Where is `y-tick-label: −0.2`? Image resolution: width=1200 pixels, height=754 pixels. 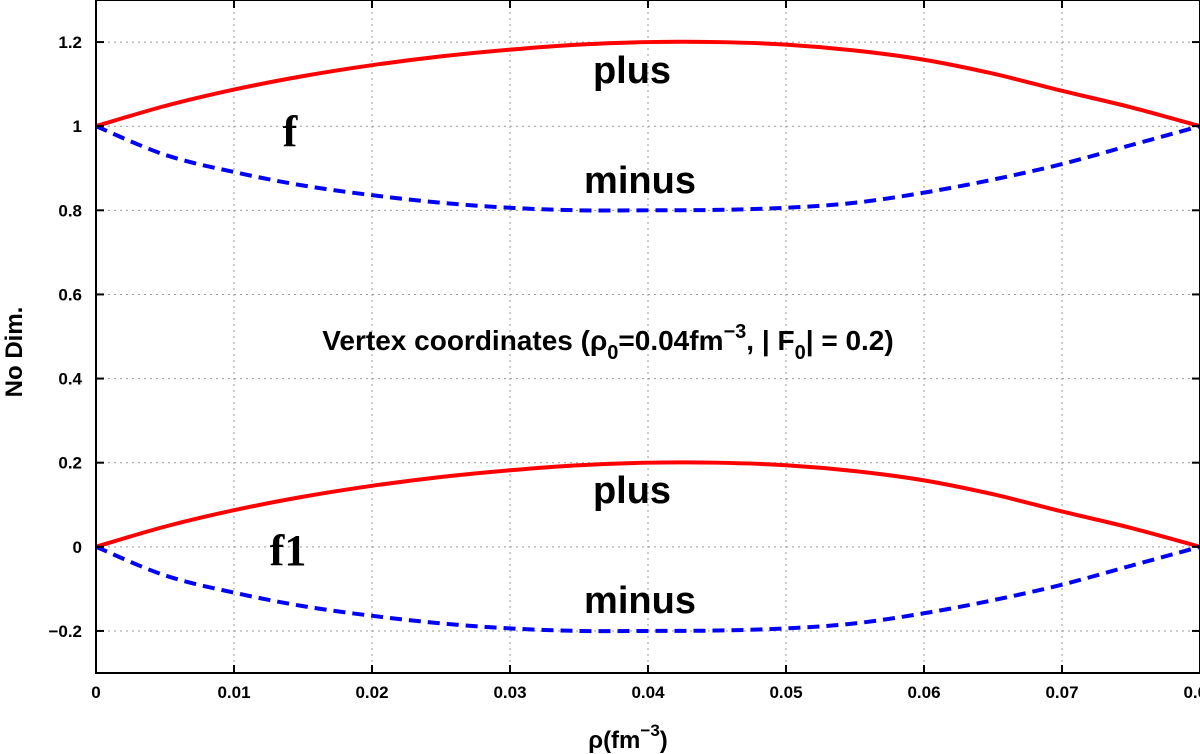 y-tick-label: −0.2 is located at coordinates (65, 631).